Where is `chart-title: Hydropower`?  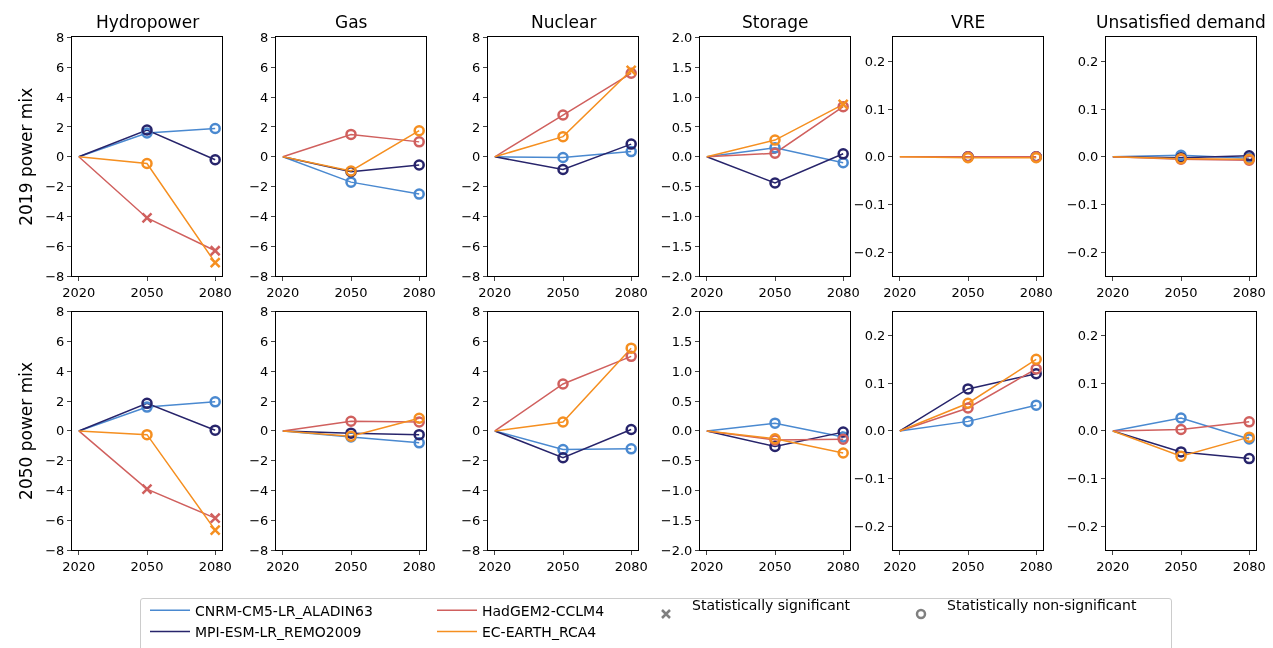 chart-title: Hydropower is located at coordinates (148, 22).